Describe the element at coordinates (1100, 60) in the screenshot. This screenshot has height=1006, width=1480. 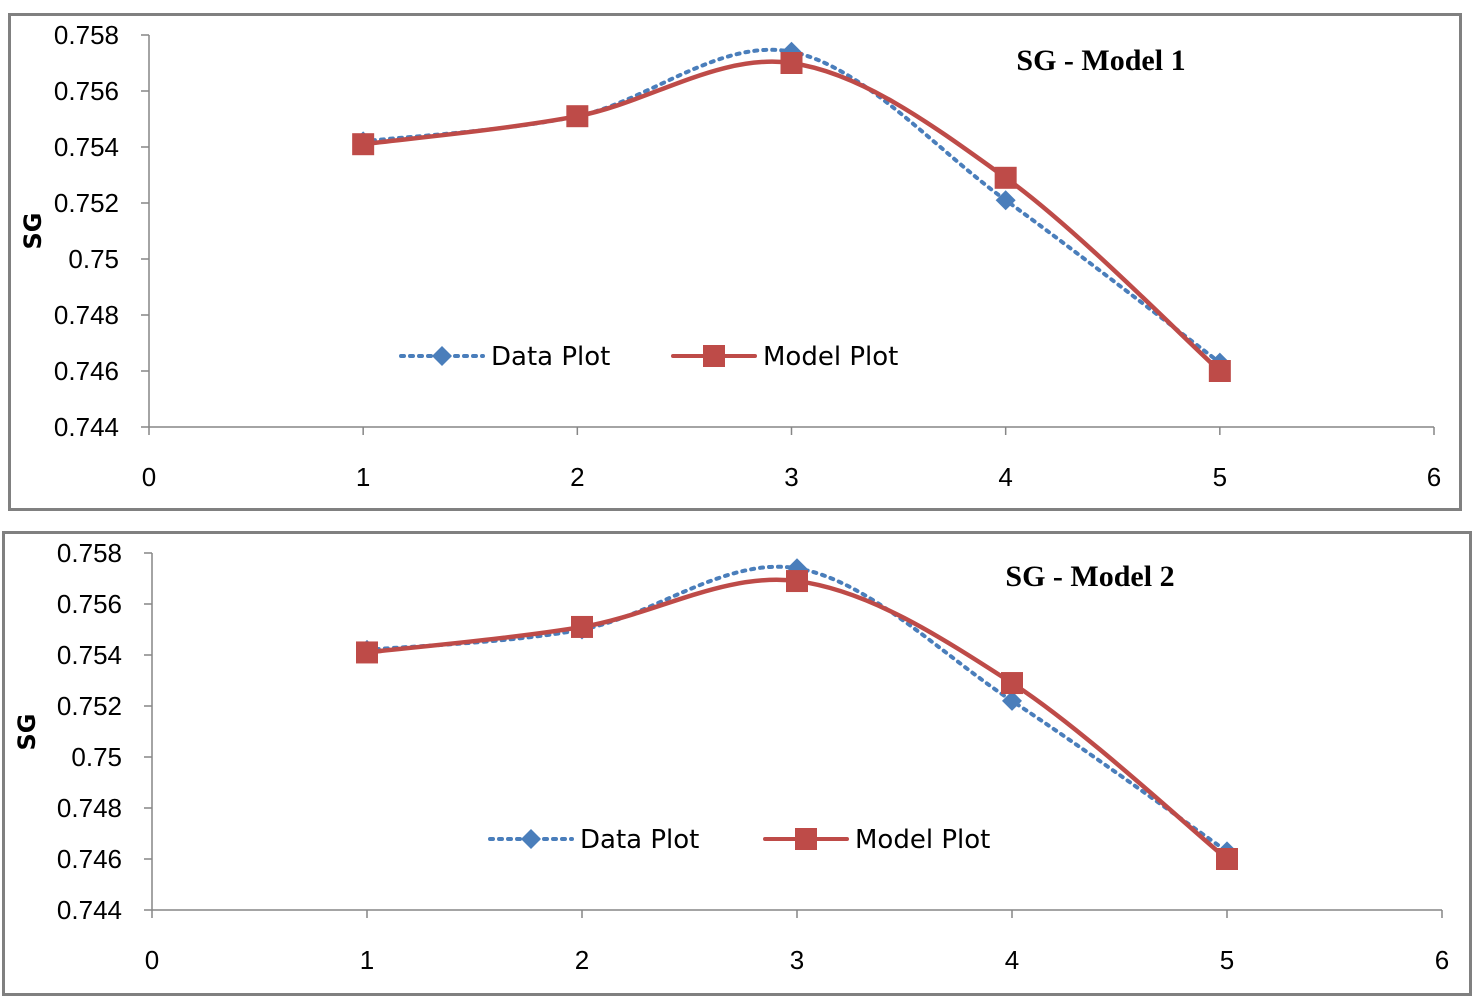
I see `chart-title: SG - Model 1` at that location.